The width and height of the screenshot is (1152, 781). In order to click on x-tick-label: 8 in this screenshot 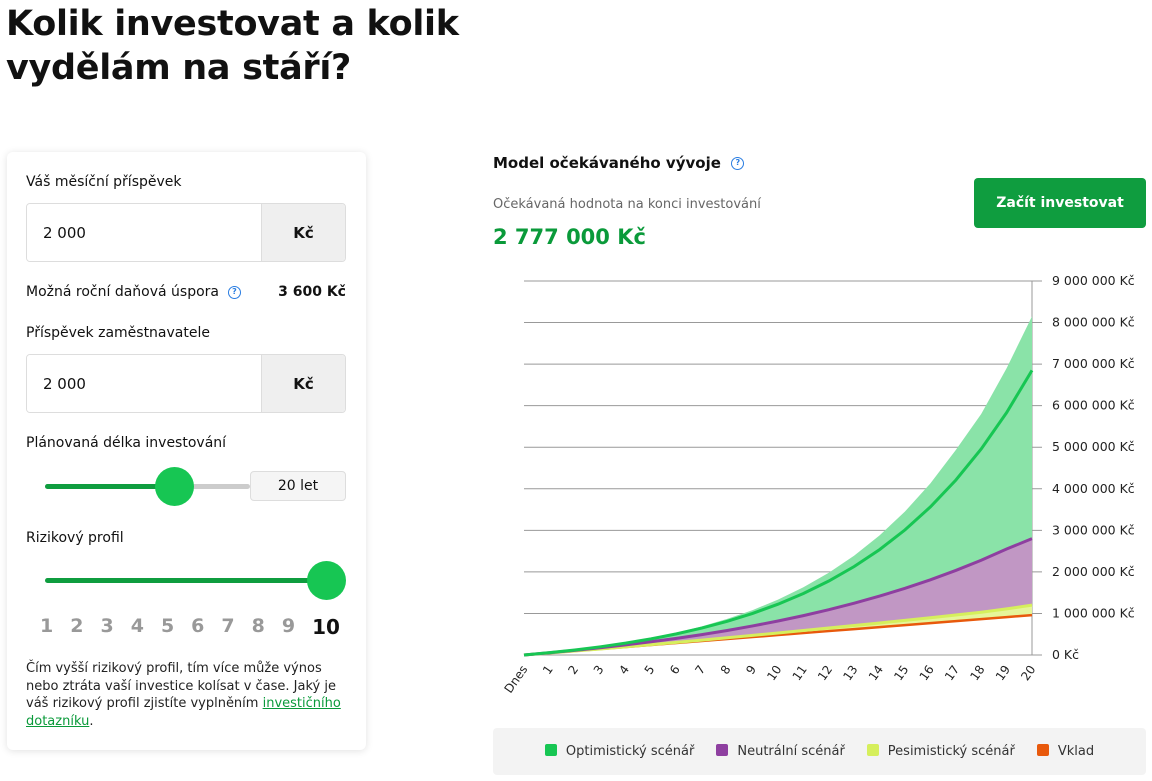, I will do `click(726, 670)`.